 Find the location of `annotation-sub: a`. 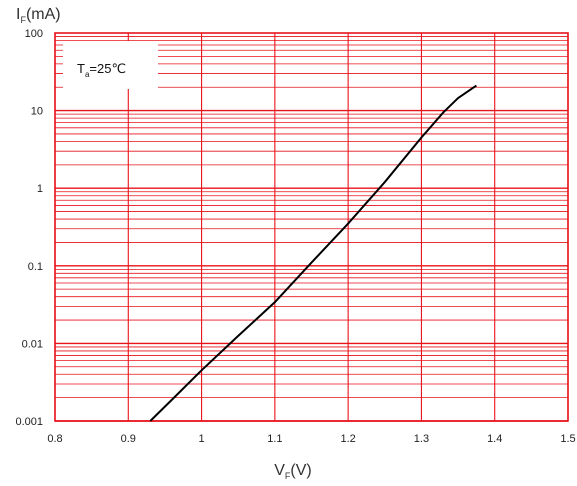

annotation-sub: a is located at coordinates (87, 74).